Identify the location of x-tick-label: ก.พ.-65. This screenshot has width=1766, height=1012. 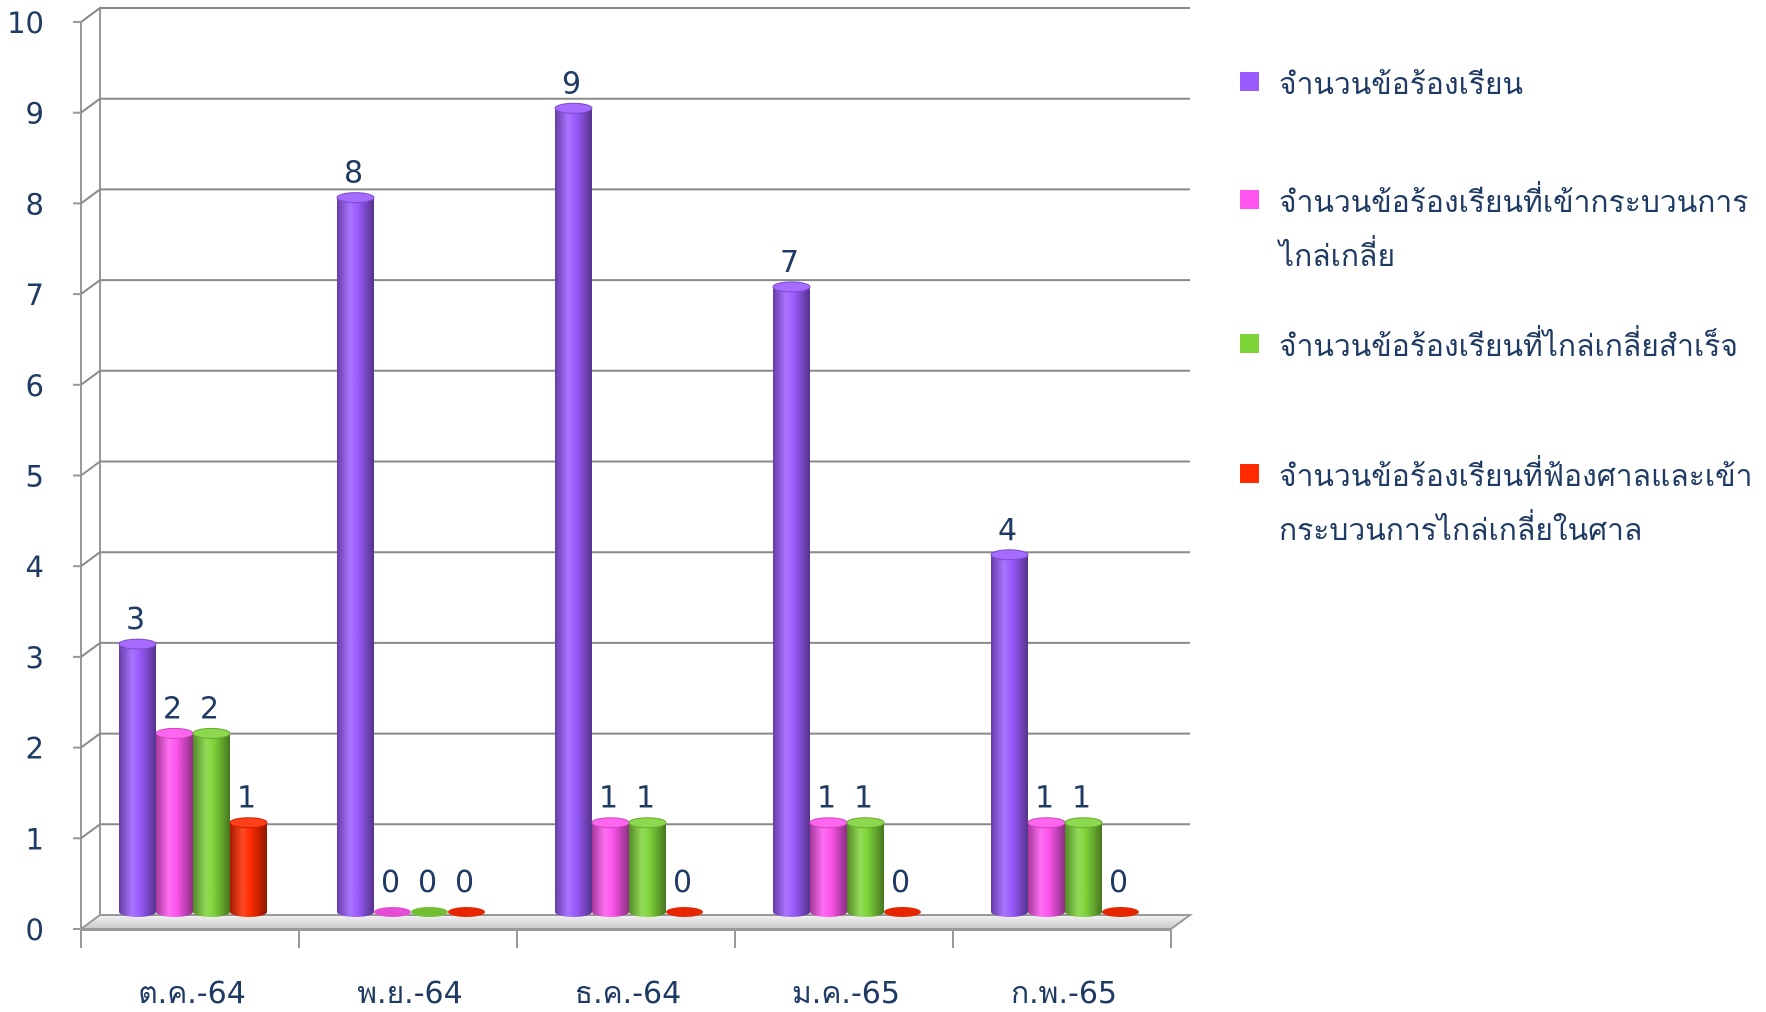
(1064, 992).